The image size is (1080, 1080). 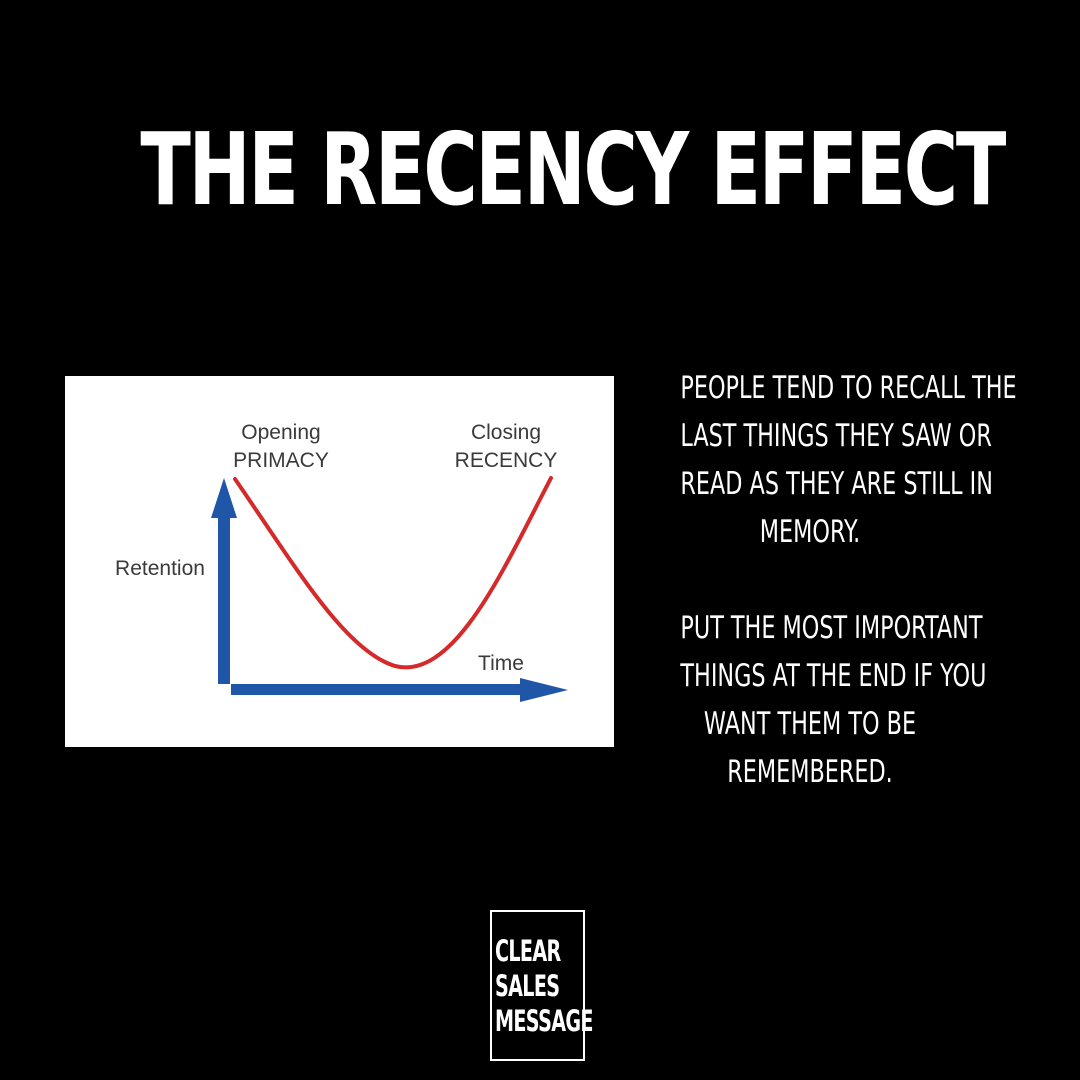 I want to click on retention-curve, so click(x=393, y=573).